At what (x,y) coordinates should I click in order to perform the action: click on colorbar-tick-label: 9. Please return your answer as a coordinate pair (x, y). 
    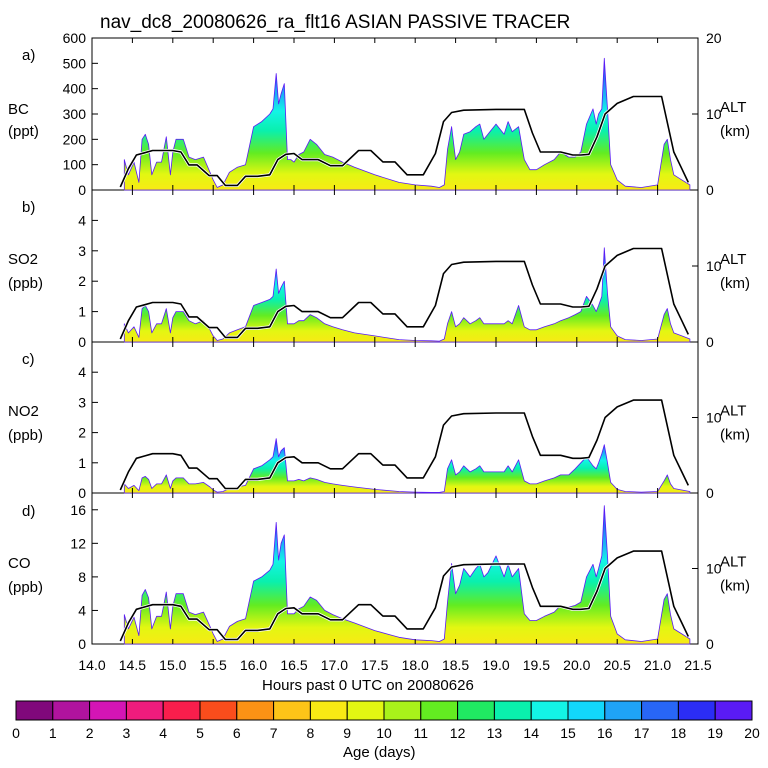
    Looking at the image, I should click on (347, 733).